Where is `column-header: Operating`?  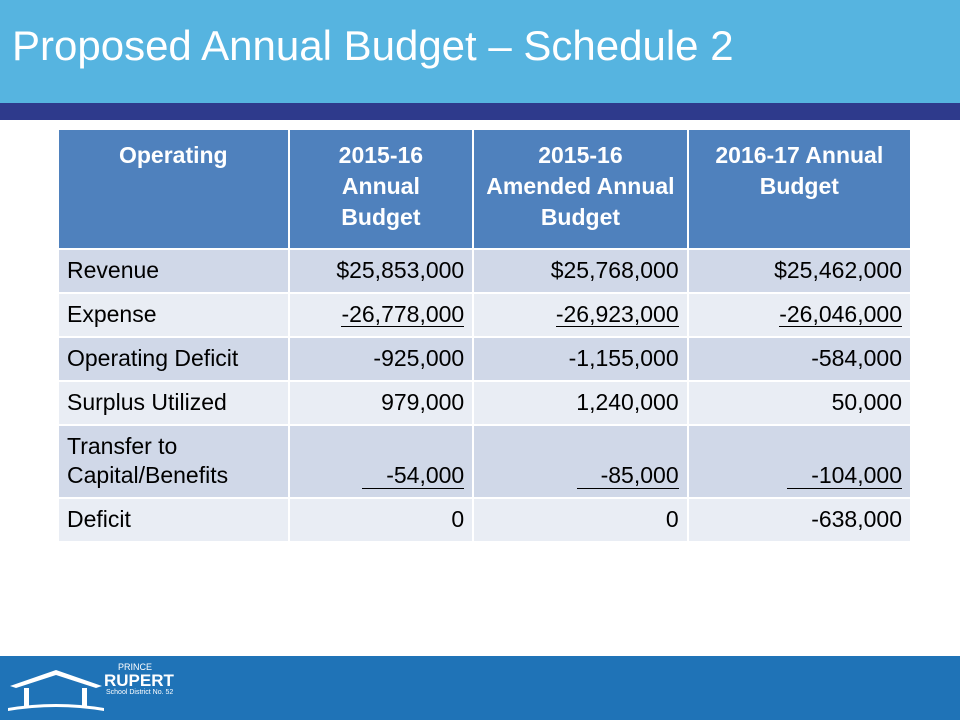
column-header: Operating is located at coordinates (173, 189).